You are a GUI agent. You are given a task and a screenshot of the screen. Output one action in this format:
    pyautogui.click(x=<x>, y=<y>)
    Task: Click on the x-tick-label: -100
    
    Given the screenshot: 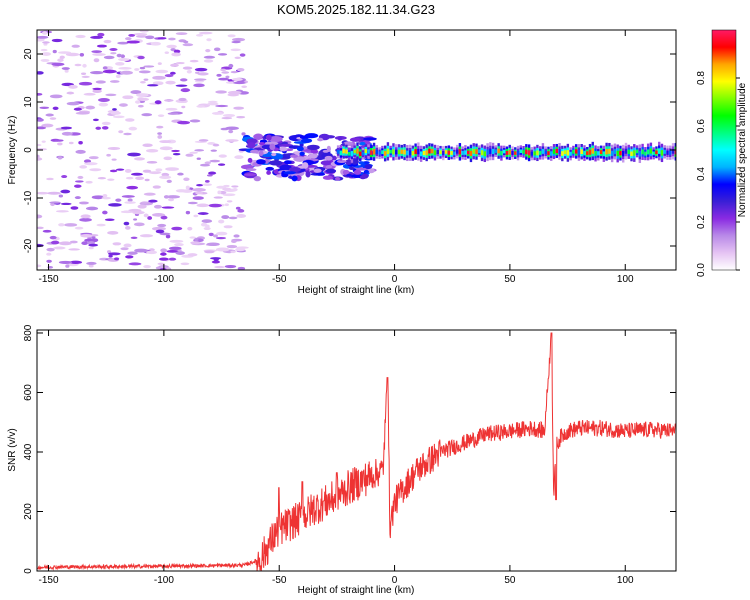 What is the action you would take?
    pyautogui.click(x=164, y=580)
    